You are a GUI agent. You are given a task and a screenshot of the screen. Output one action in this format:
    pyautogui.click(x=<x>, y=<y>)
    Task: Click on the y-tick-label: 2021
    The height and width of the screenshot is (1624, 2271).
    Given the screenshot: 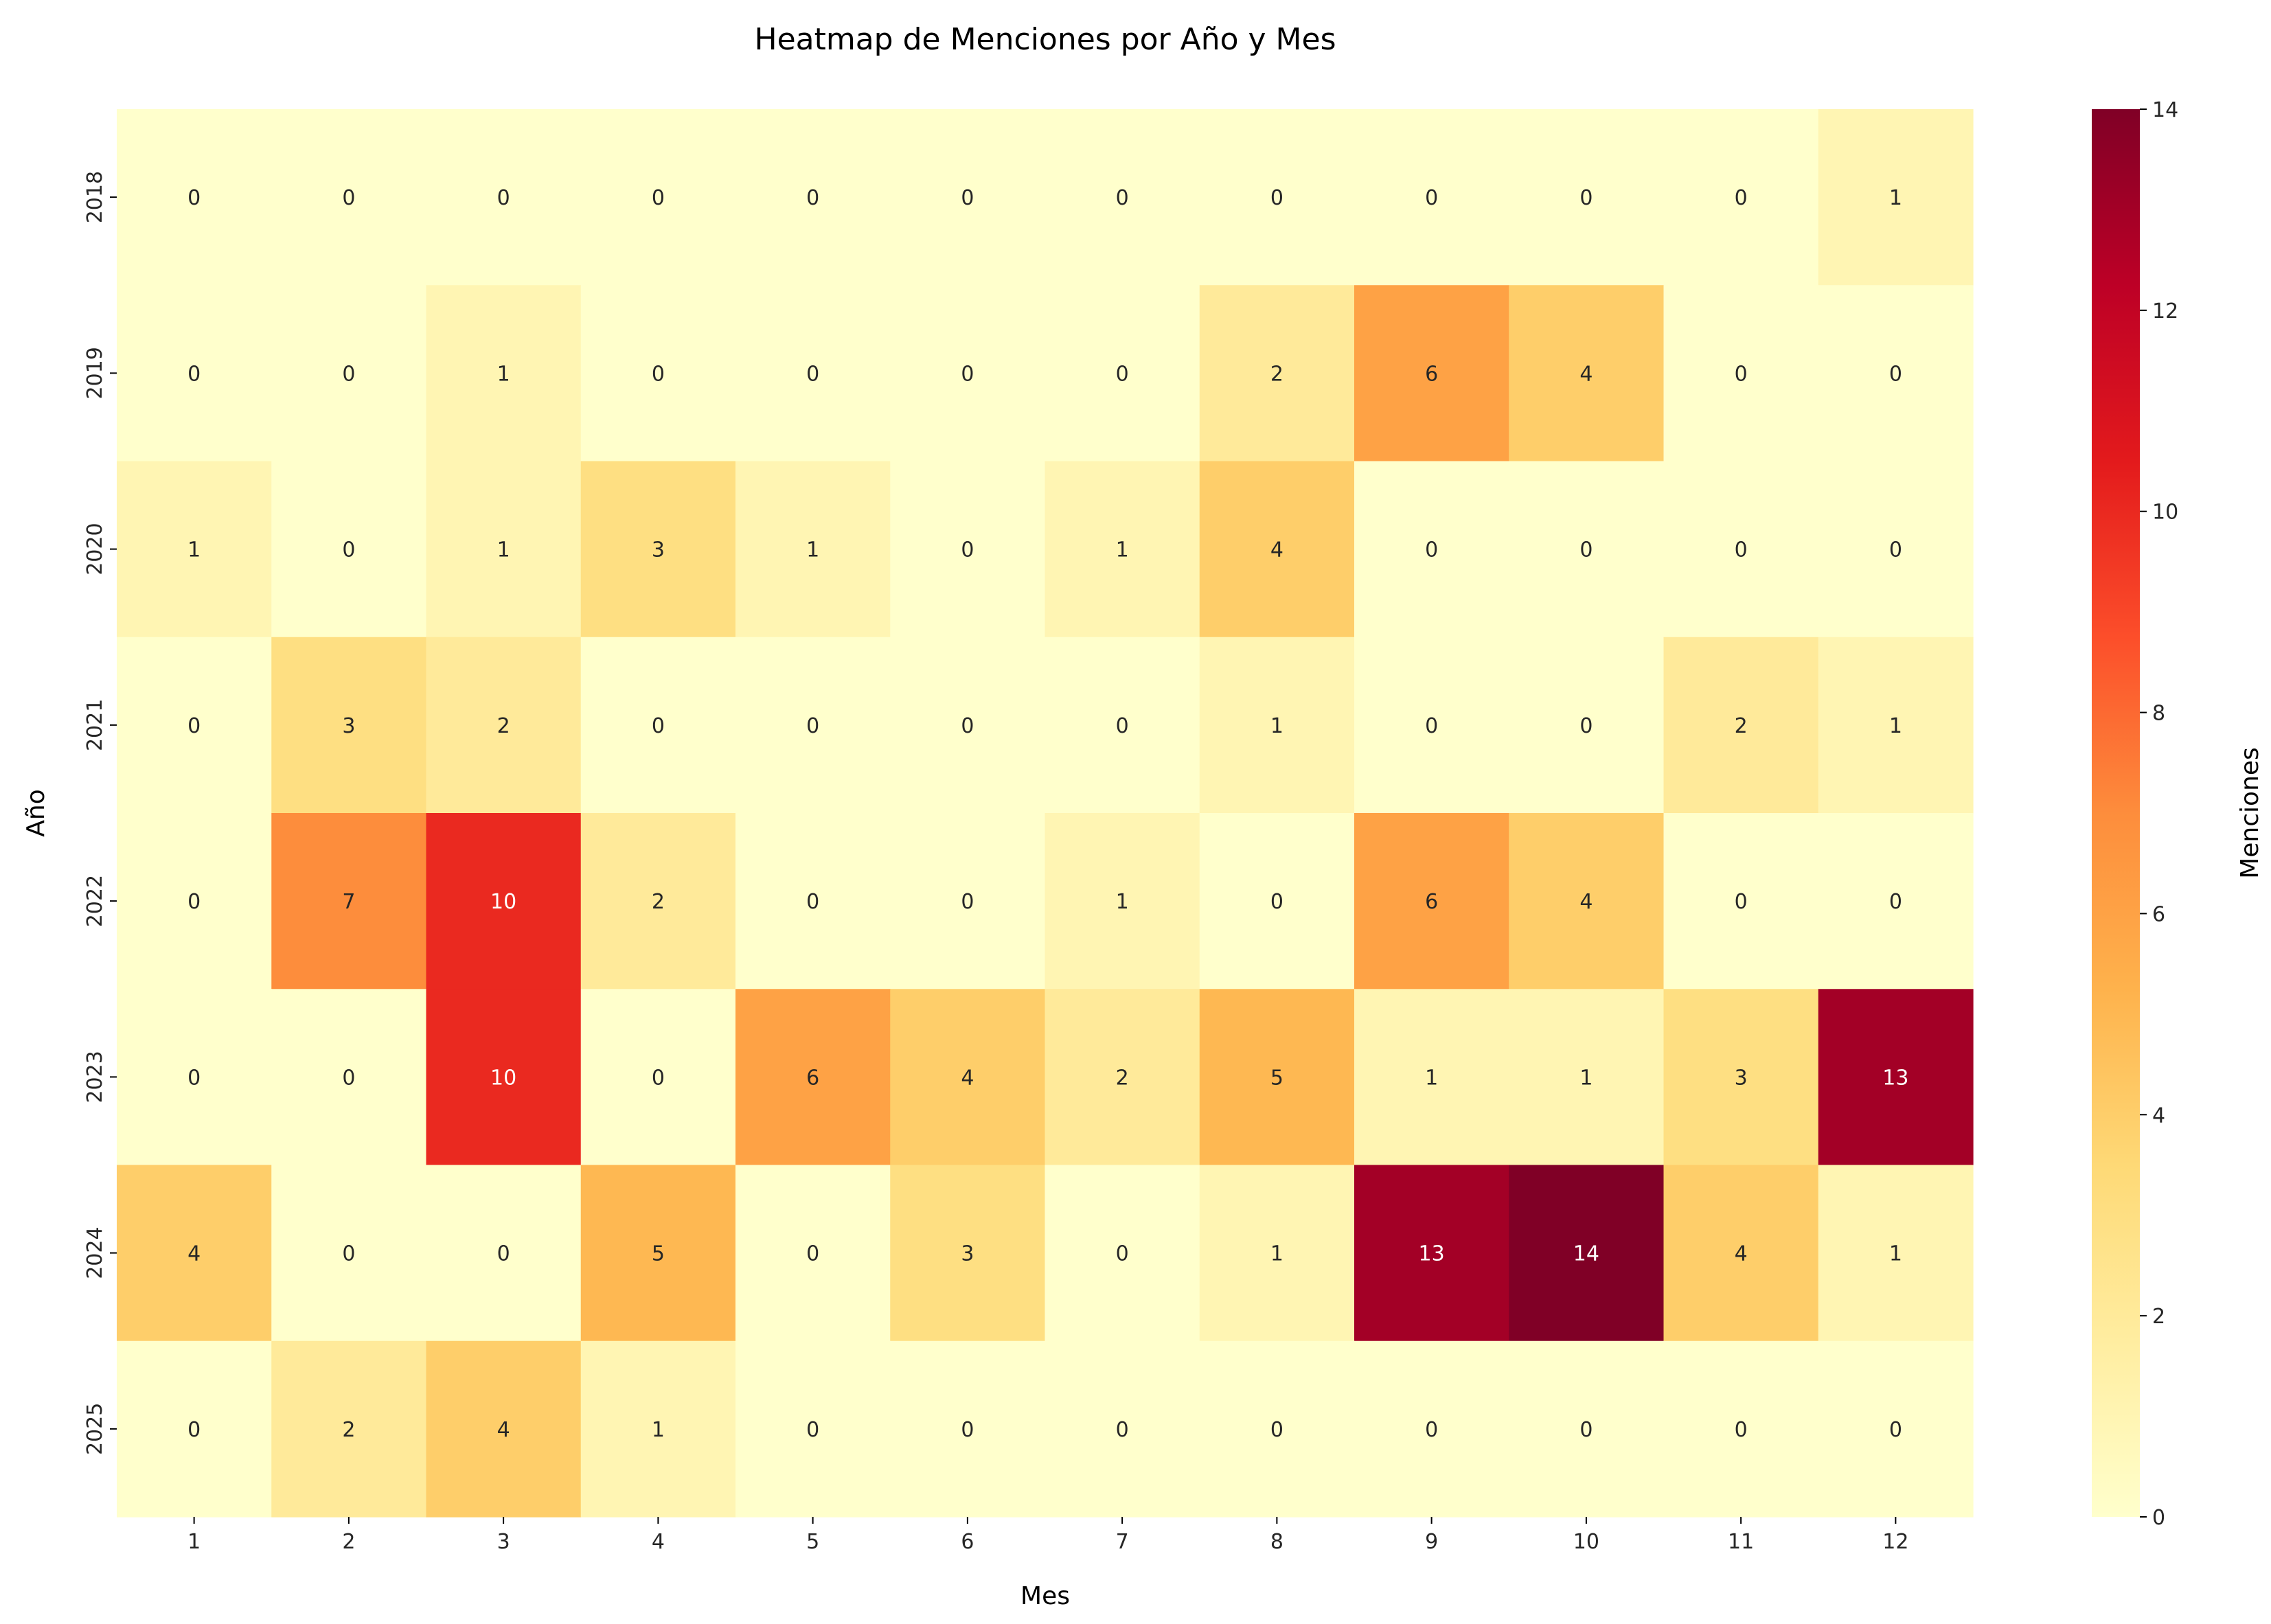 What is the action you would take?
    pyautogui.click(x=95, y=725)
    